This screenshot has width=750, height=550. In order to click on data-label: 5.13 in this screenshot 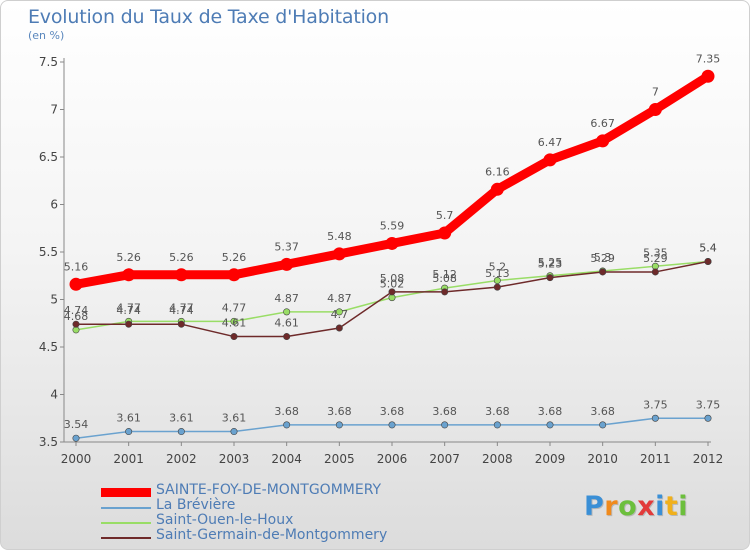, I will do `click(497, 273)`.